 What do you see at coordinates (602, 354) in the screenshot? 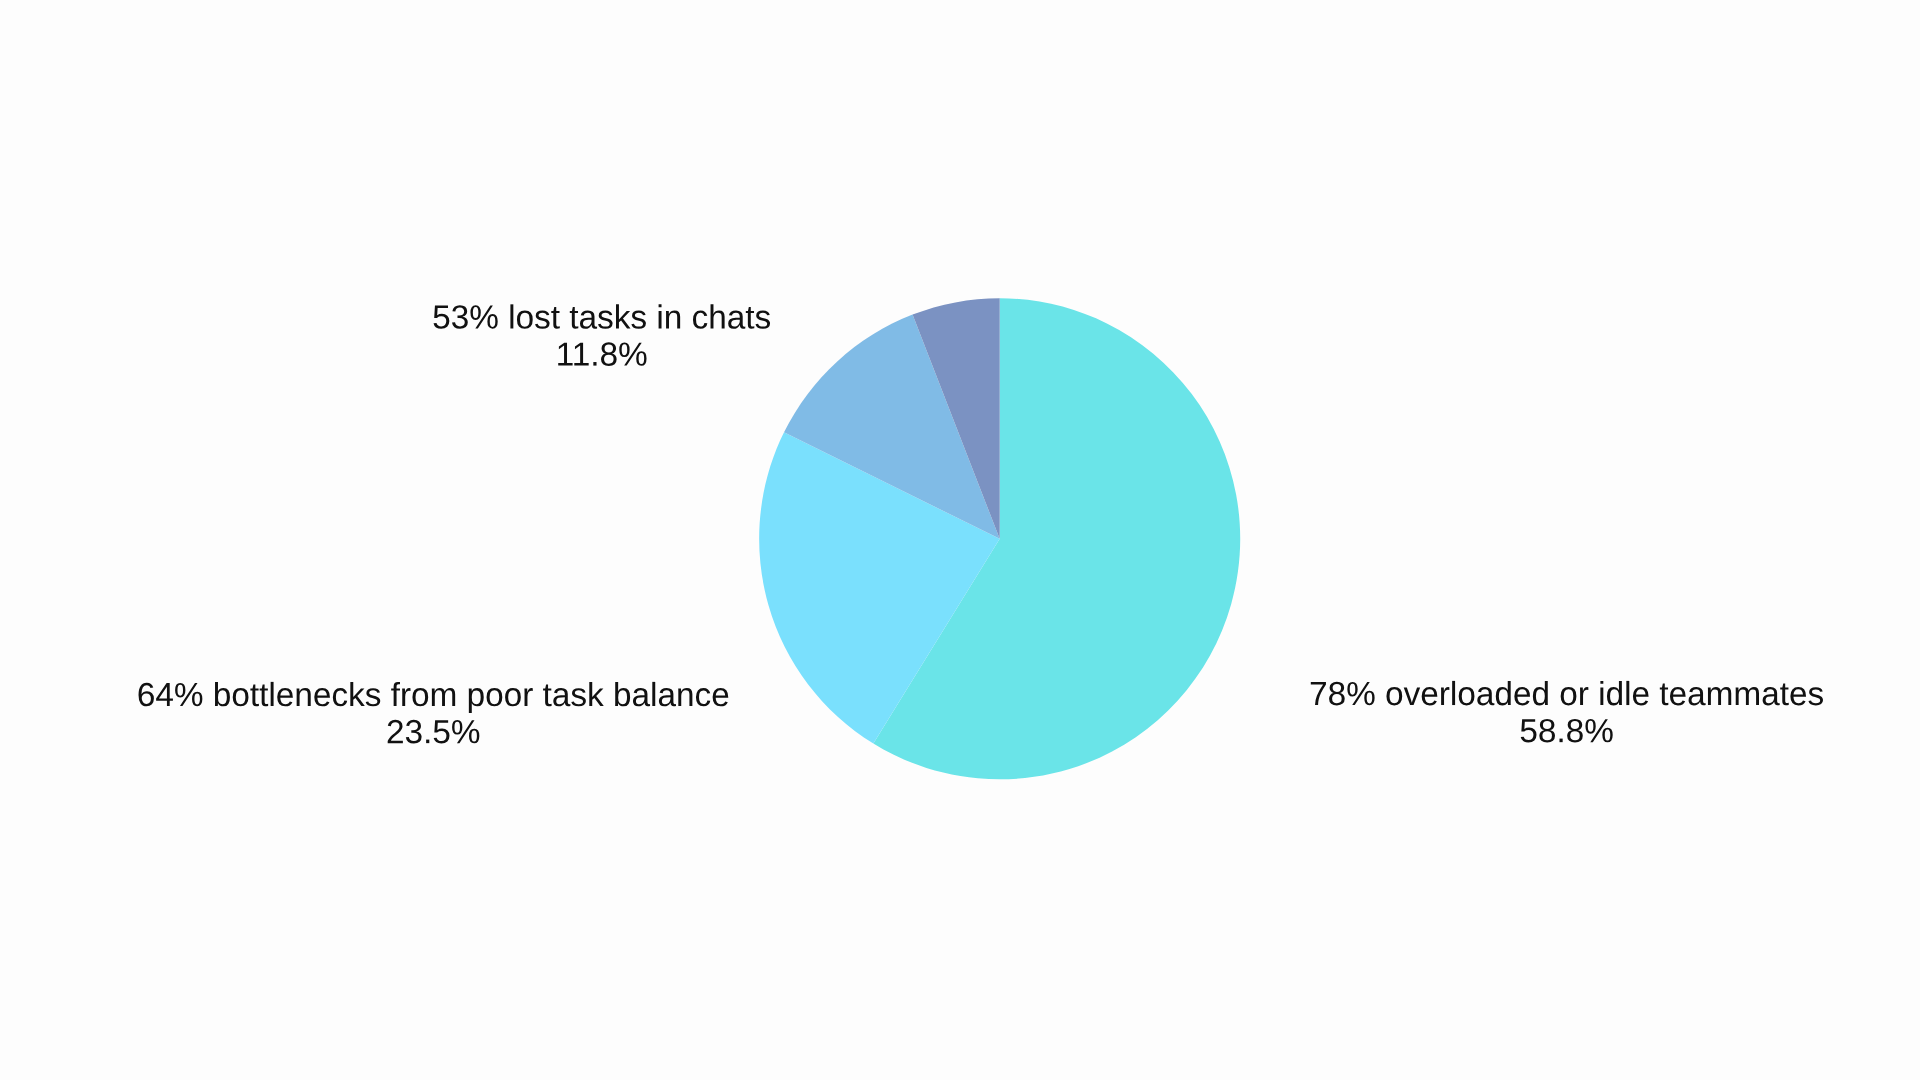
I see `data-label: 11.8%` at bounding box center [602, 354].